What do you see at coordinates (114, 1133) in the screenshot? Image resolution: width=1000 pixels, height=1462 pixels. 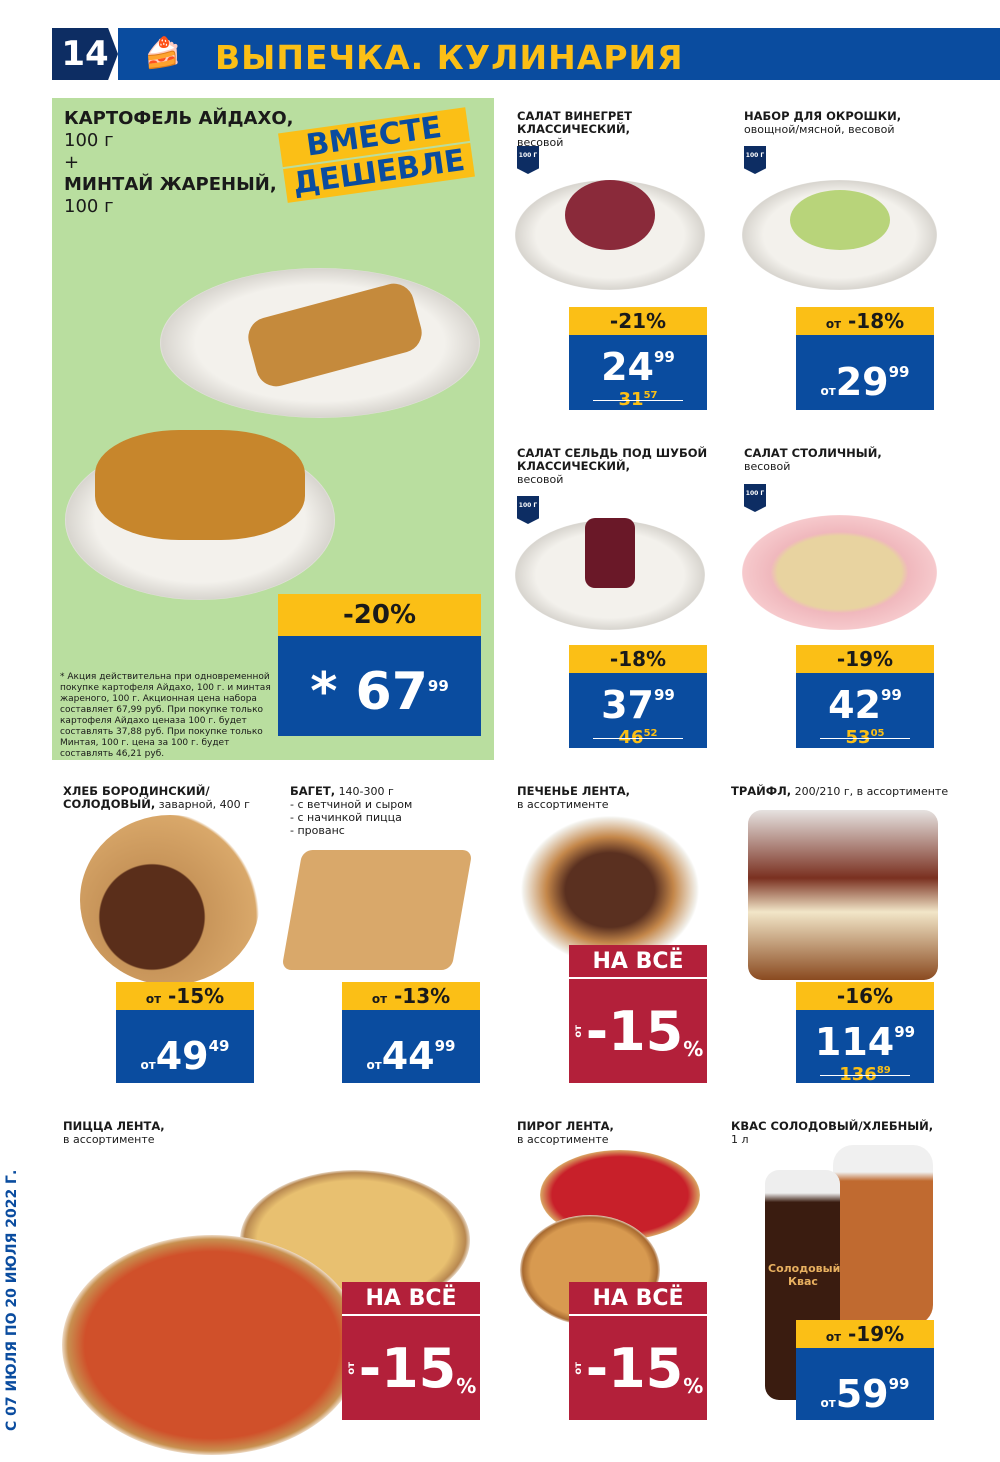 I see `product-name: ПИЦЦА ЛЕНТА, в ассортименте` at bounding box center [114, 1133].